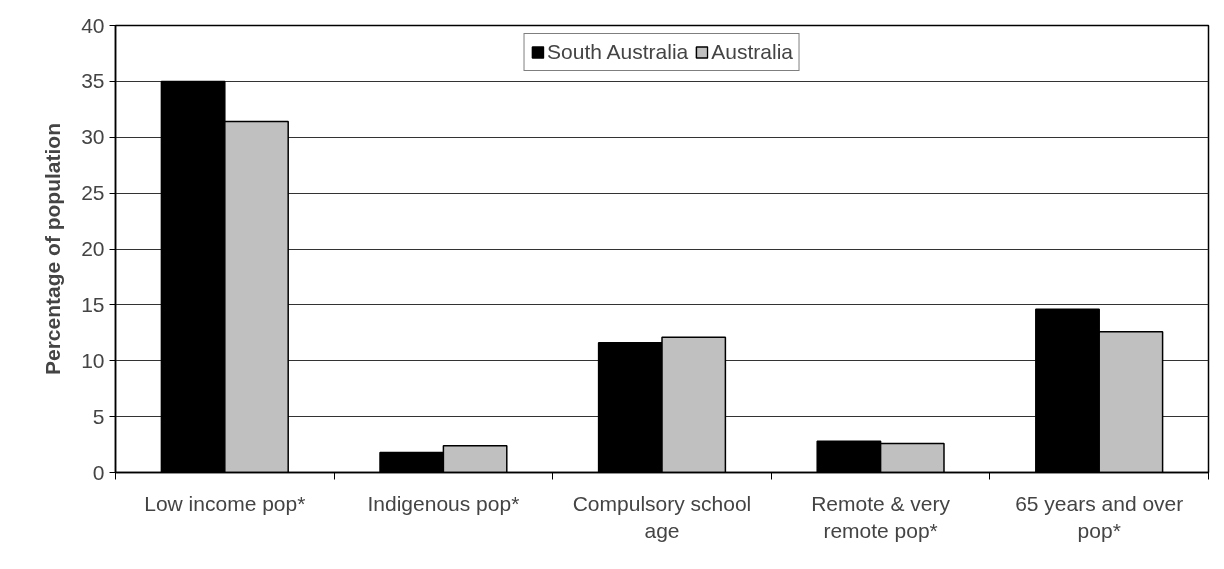 This screenshot has width=1224, height=569. Describe the element at coordinates (53, 249) in the screenshot. I see `y-axis-title: Percentage of population` at that location.